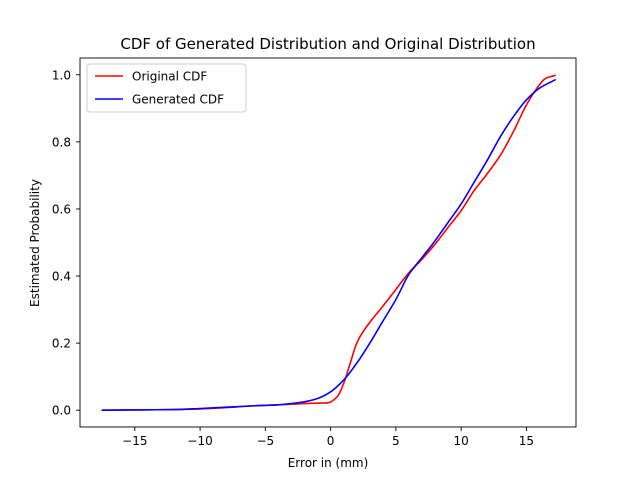 Image resolution: width=640 pixels, height=480 pixels. Describe the element at coordinates (396, 441) in the screenshot. I see `x-tick-label: 5` at that location.